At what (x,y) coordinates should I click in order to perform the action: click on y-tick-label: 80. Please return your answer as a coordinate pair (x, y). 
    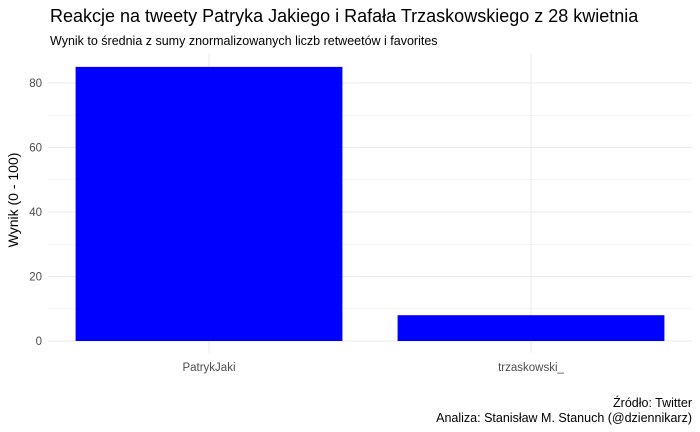
    Looking at the image, I should click on (35, 84).